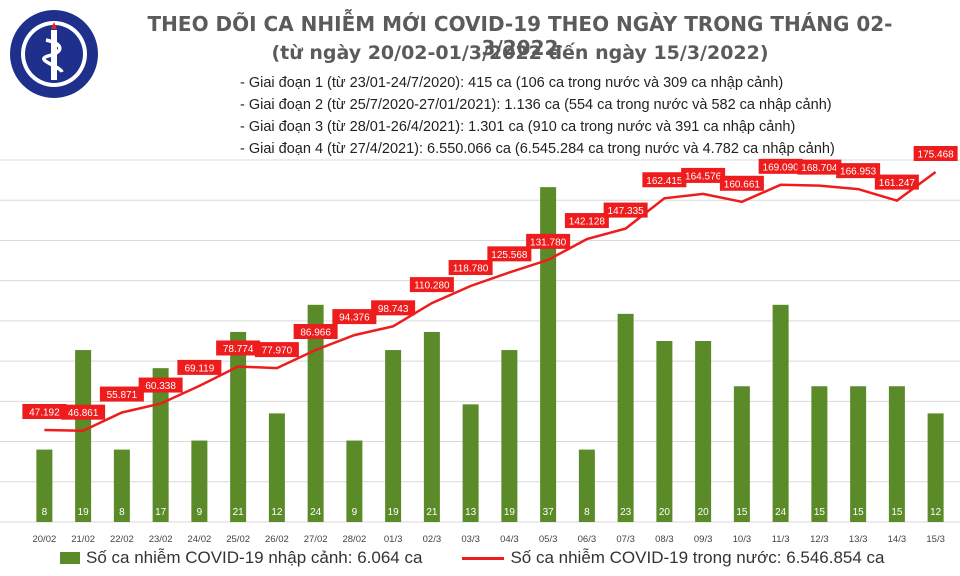 The image size is (960, 576). Describe the element at coordinates (935, 539) in the screenshot. I see `x-tick-label: 15/3` at that location.